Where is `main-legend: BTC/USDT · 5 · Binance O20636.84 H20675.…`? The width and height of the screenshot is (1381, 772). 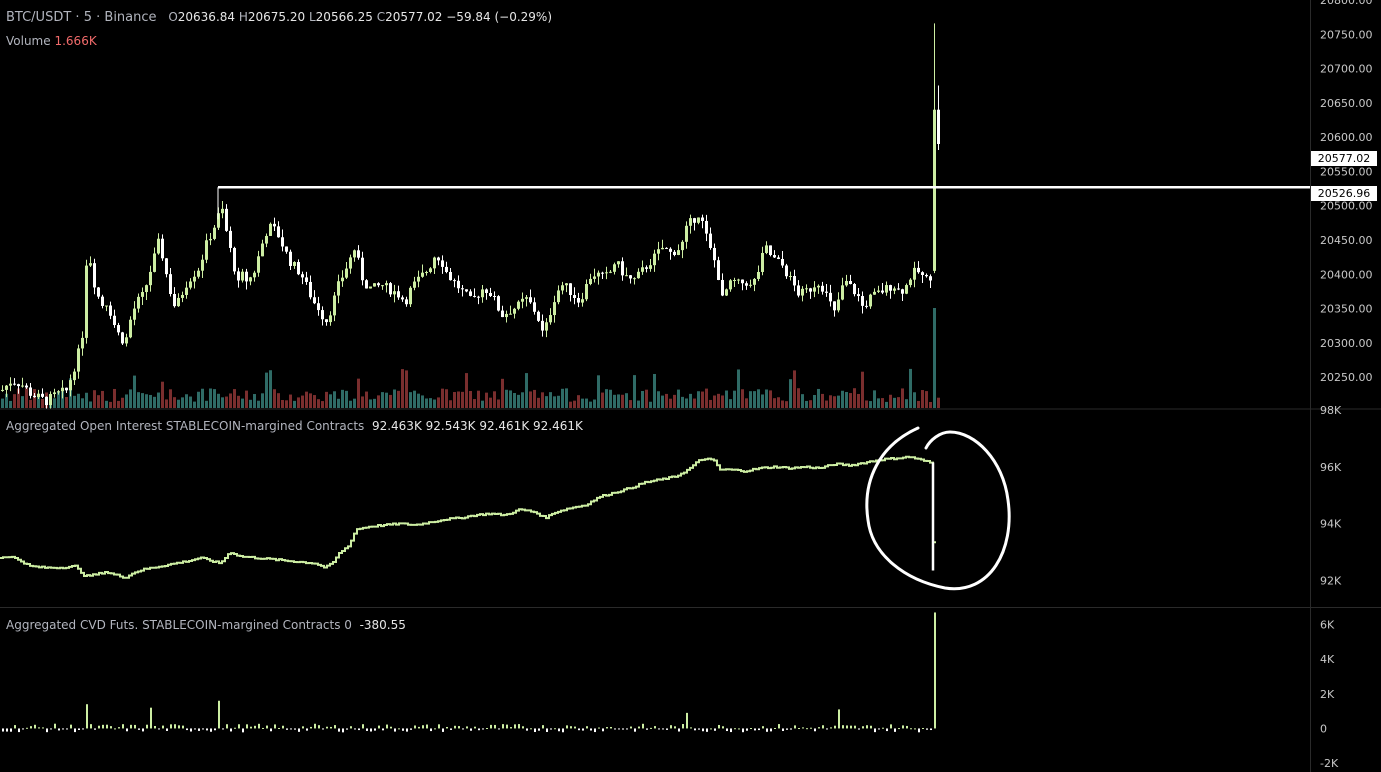
main-legend: BTC/USDT · 5 · Binance O20636.84 H20675.… is located at coordinates (279, 17).